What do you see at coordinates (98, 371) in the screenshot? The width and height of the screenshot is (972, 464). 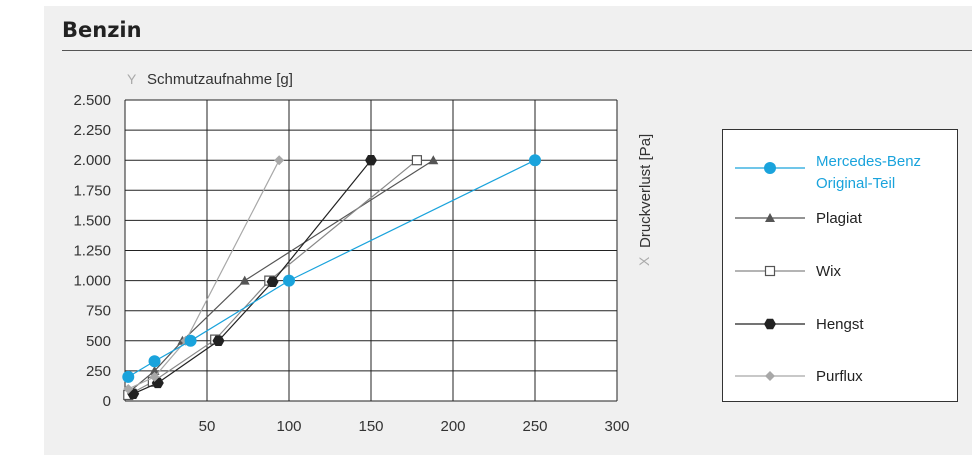 I see `y-tick-label: 250` at bounding box center [98, 371].